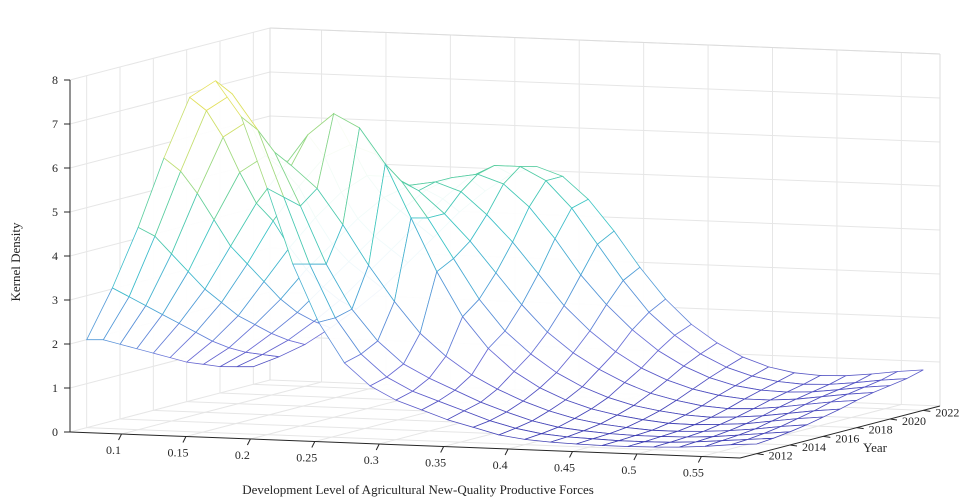  I want to click on y-tick-label: 2022, so click(947, 412).